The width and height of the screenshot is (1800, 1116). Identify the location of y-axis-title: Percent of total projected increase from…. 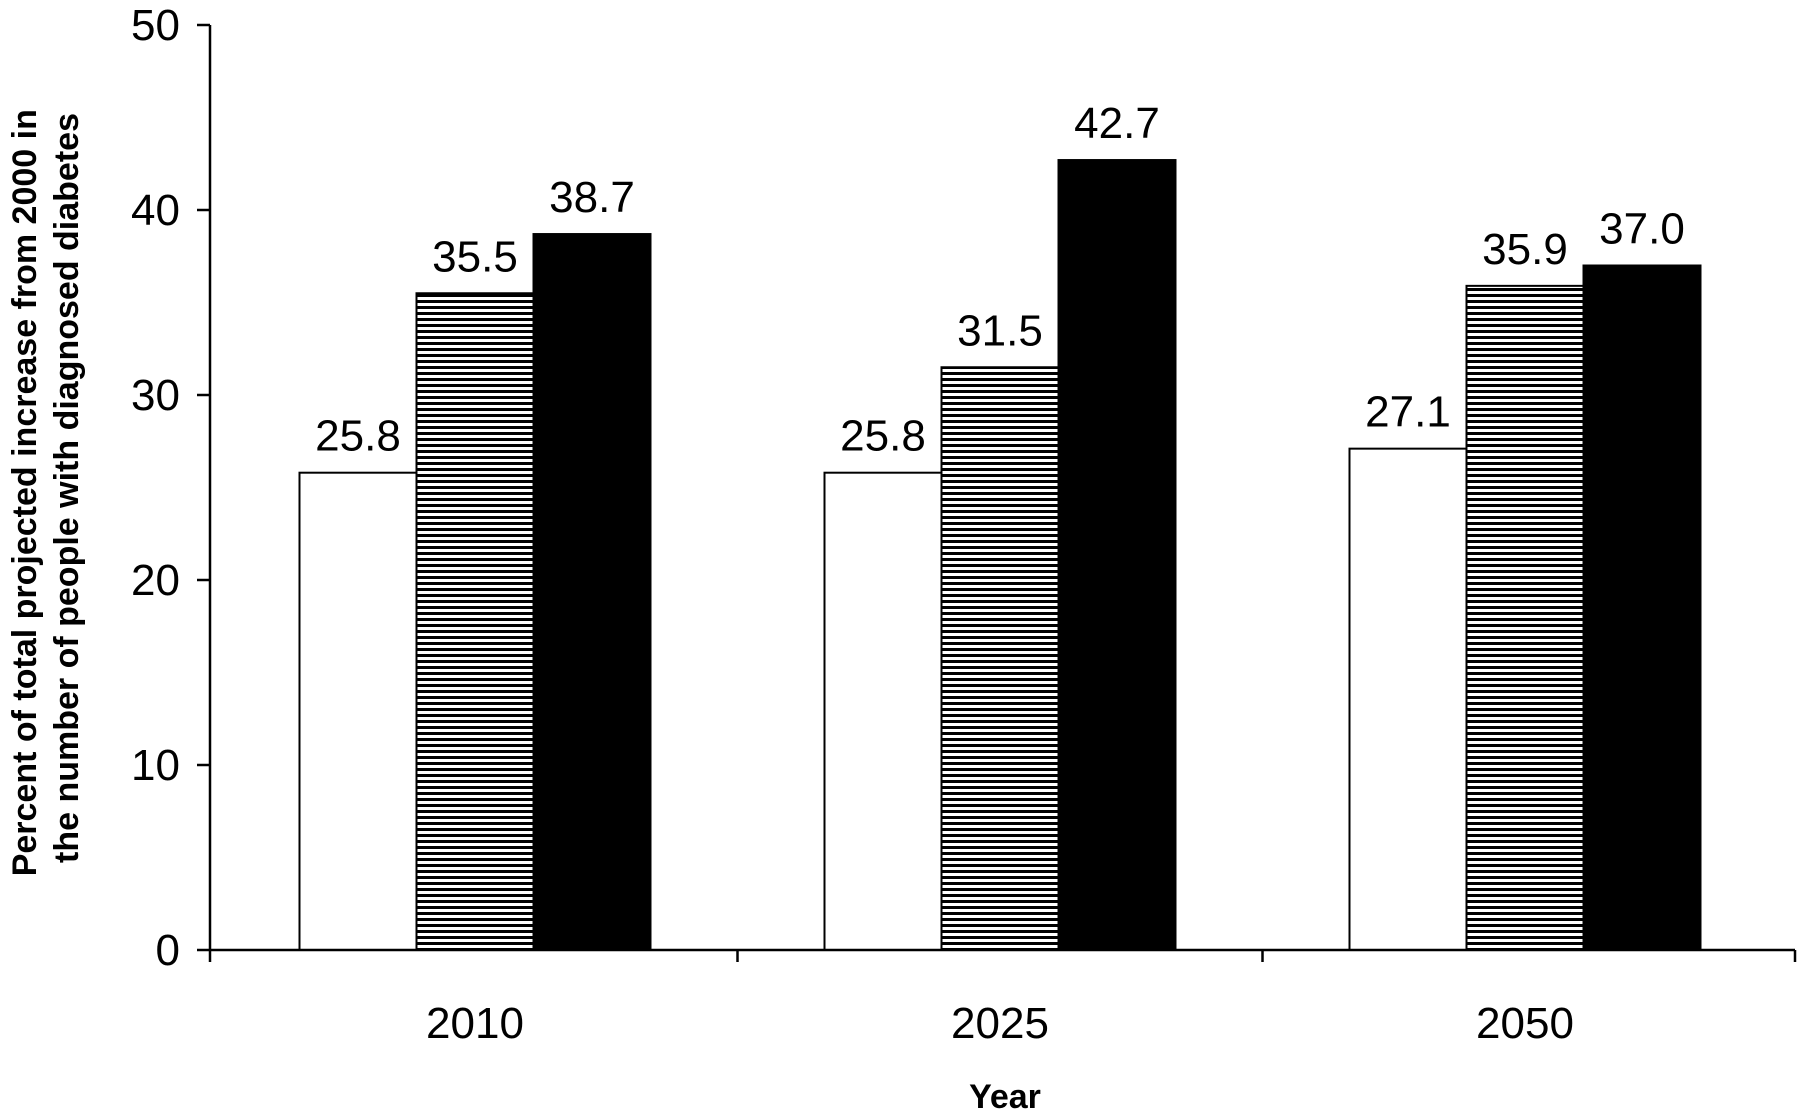
(46, 488).